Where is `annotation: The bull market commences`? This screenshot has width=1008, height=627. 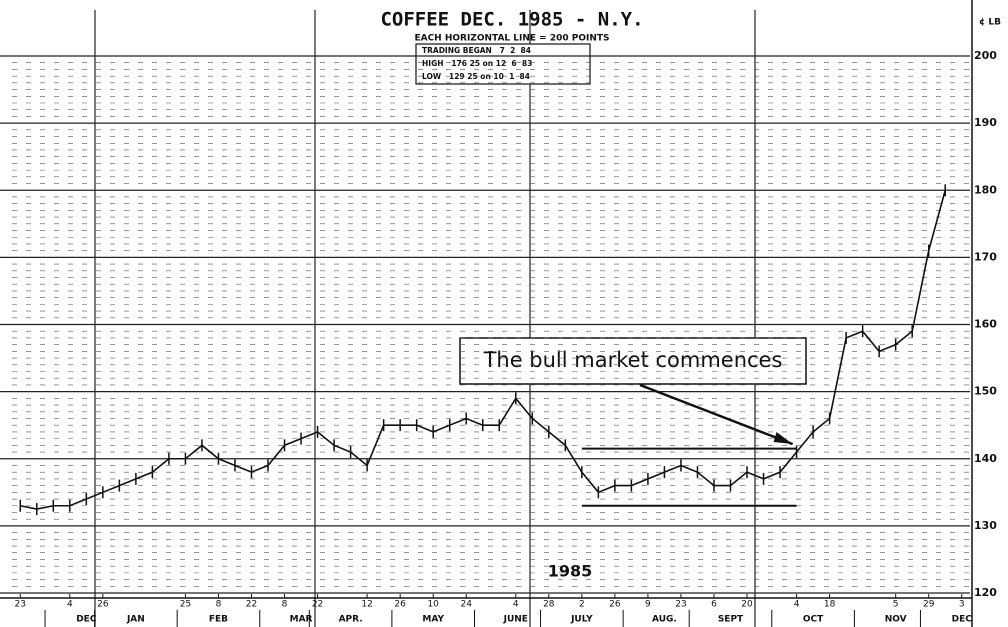
annotation: The bull market commences is located at coordinates (633, 360).